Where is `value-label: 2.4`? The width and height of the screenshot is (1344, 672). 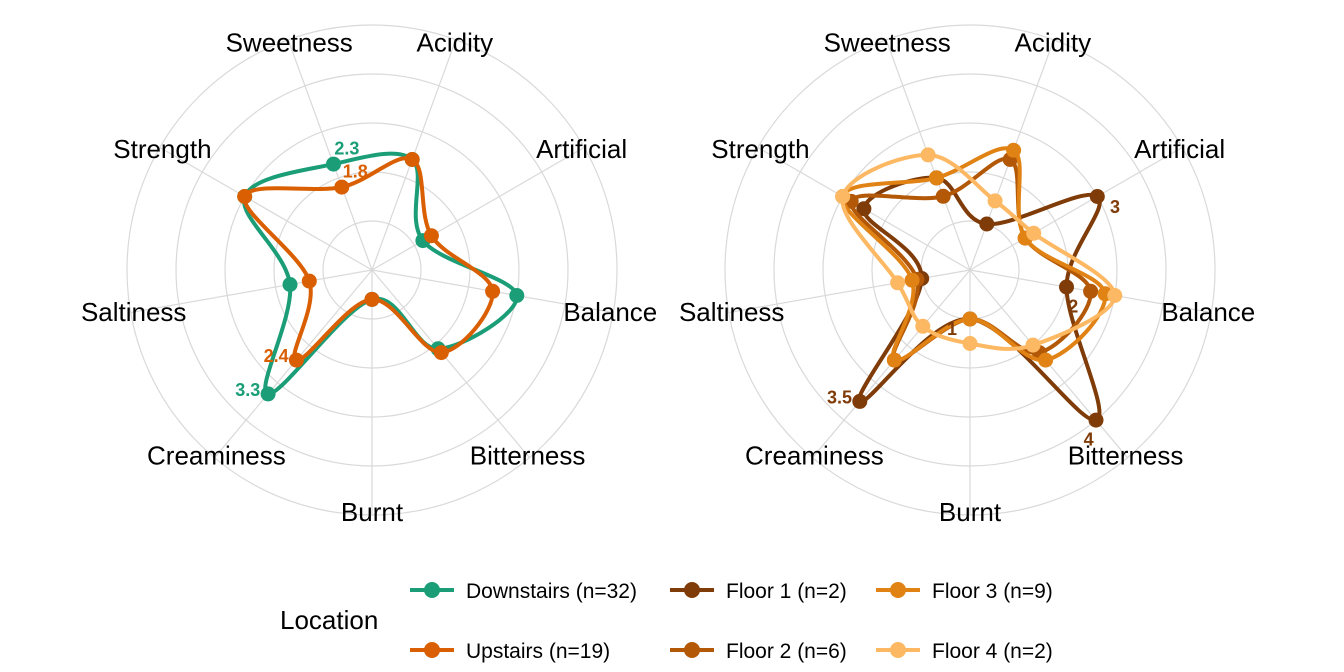
value-label: 2.4 is located at coordinates (276, 356).